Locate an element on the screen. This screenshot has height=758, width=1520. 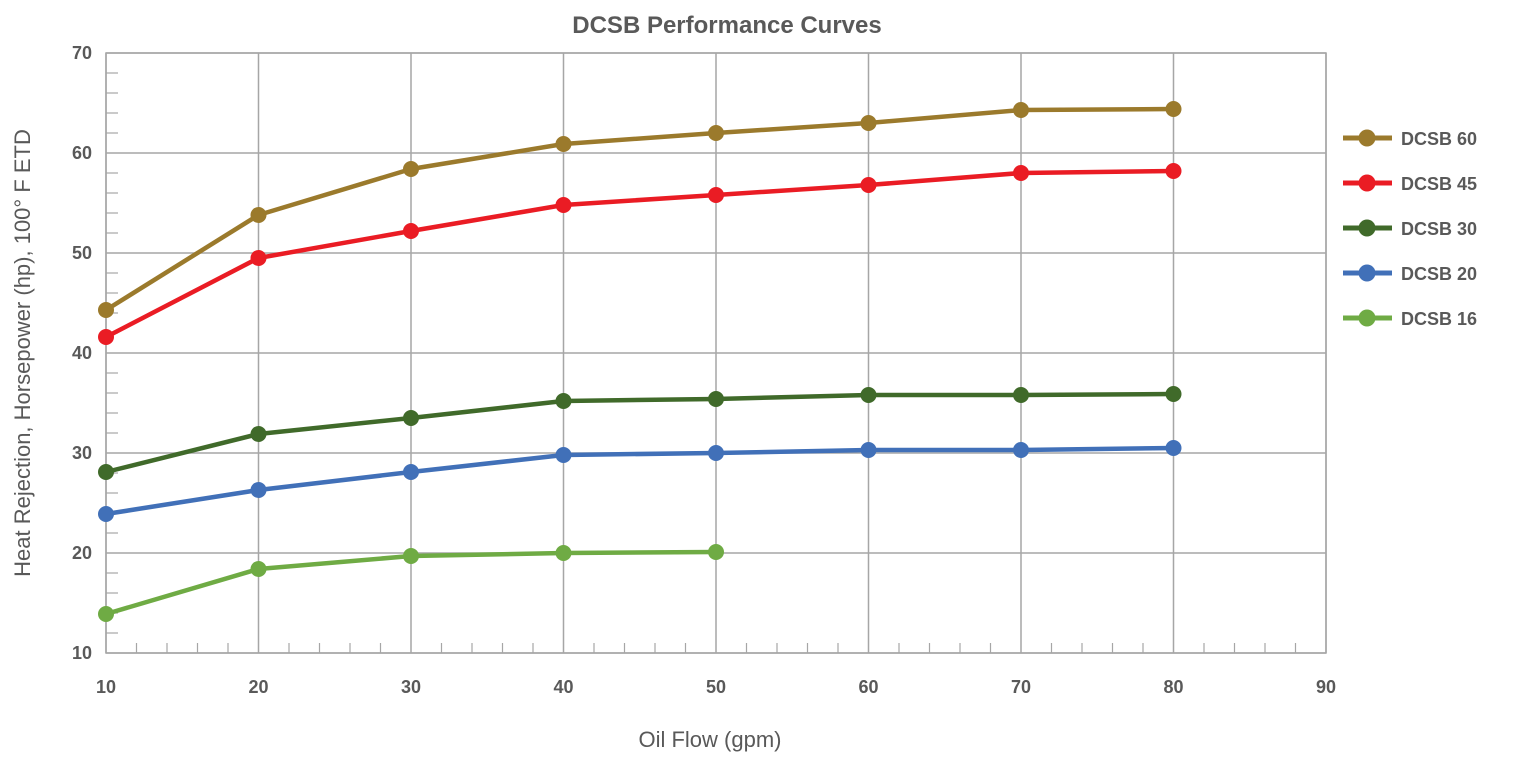
legend-item: DCSB 20 is located at coordinates (1410, 274).